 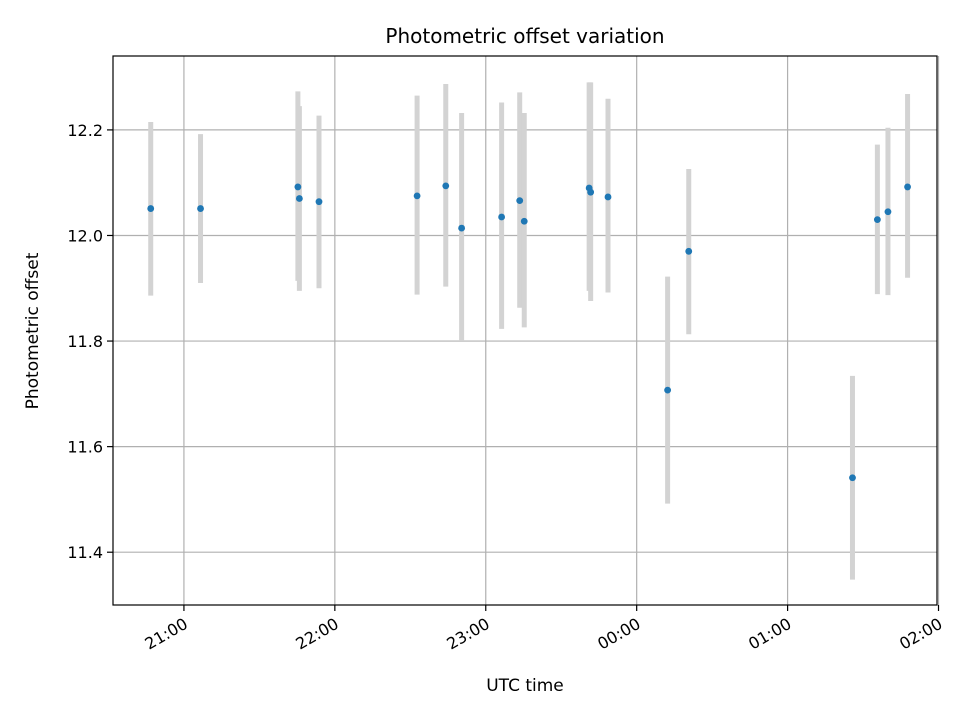 What do you see at coordinates (85, 235) in the screenshot?
I see `y-tick-label: 12.0` at bounding box center [85, 235].